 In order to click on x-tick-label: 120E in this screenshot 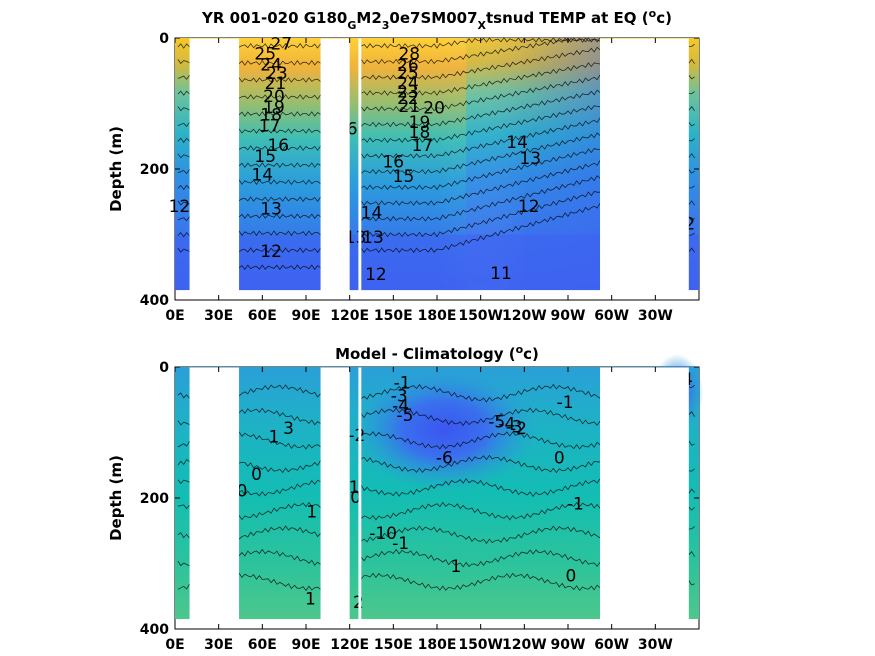, I will do `click(349, 316)`.